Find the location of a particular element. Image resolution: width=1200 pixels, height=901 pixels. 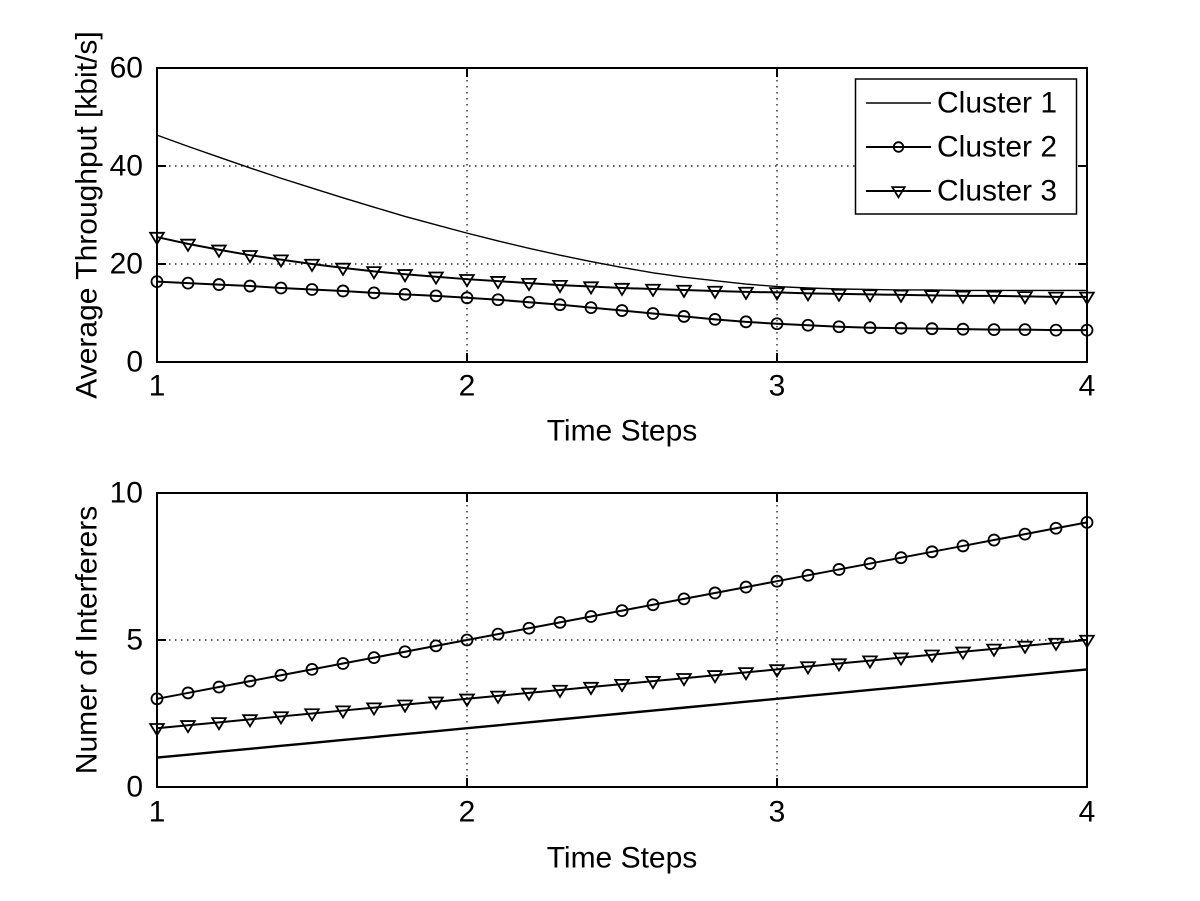

legend-entry: Cluster 1 is located at coordinates (961, 103).